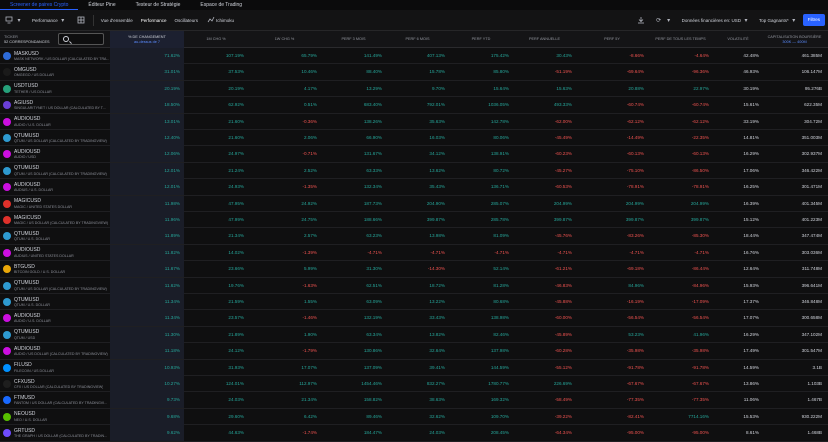 Image resolution: width=828 pixels, height=442 pixels. I want to click on header-match-count: 52 CORRESPONDANCES, so click(27, 41).